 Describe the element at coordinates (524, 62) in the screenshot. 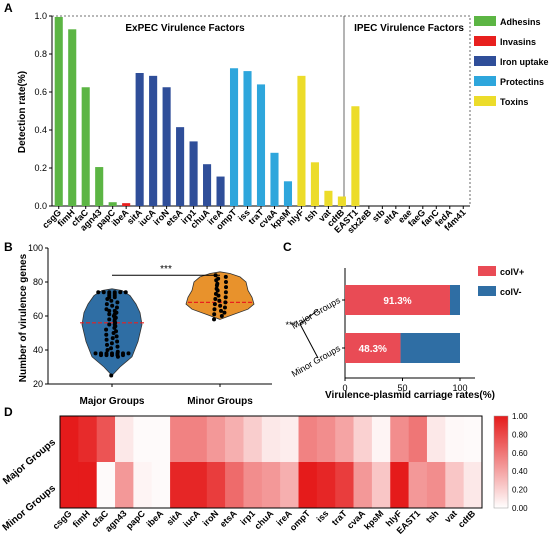

I see `legend-label-iron-uptake: Iron uptake` at that location.